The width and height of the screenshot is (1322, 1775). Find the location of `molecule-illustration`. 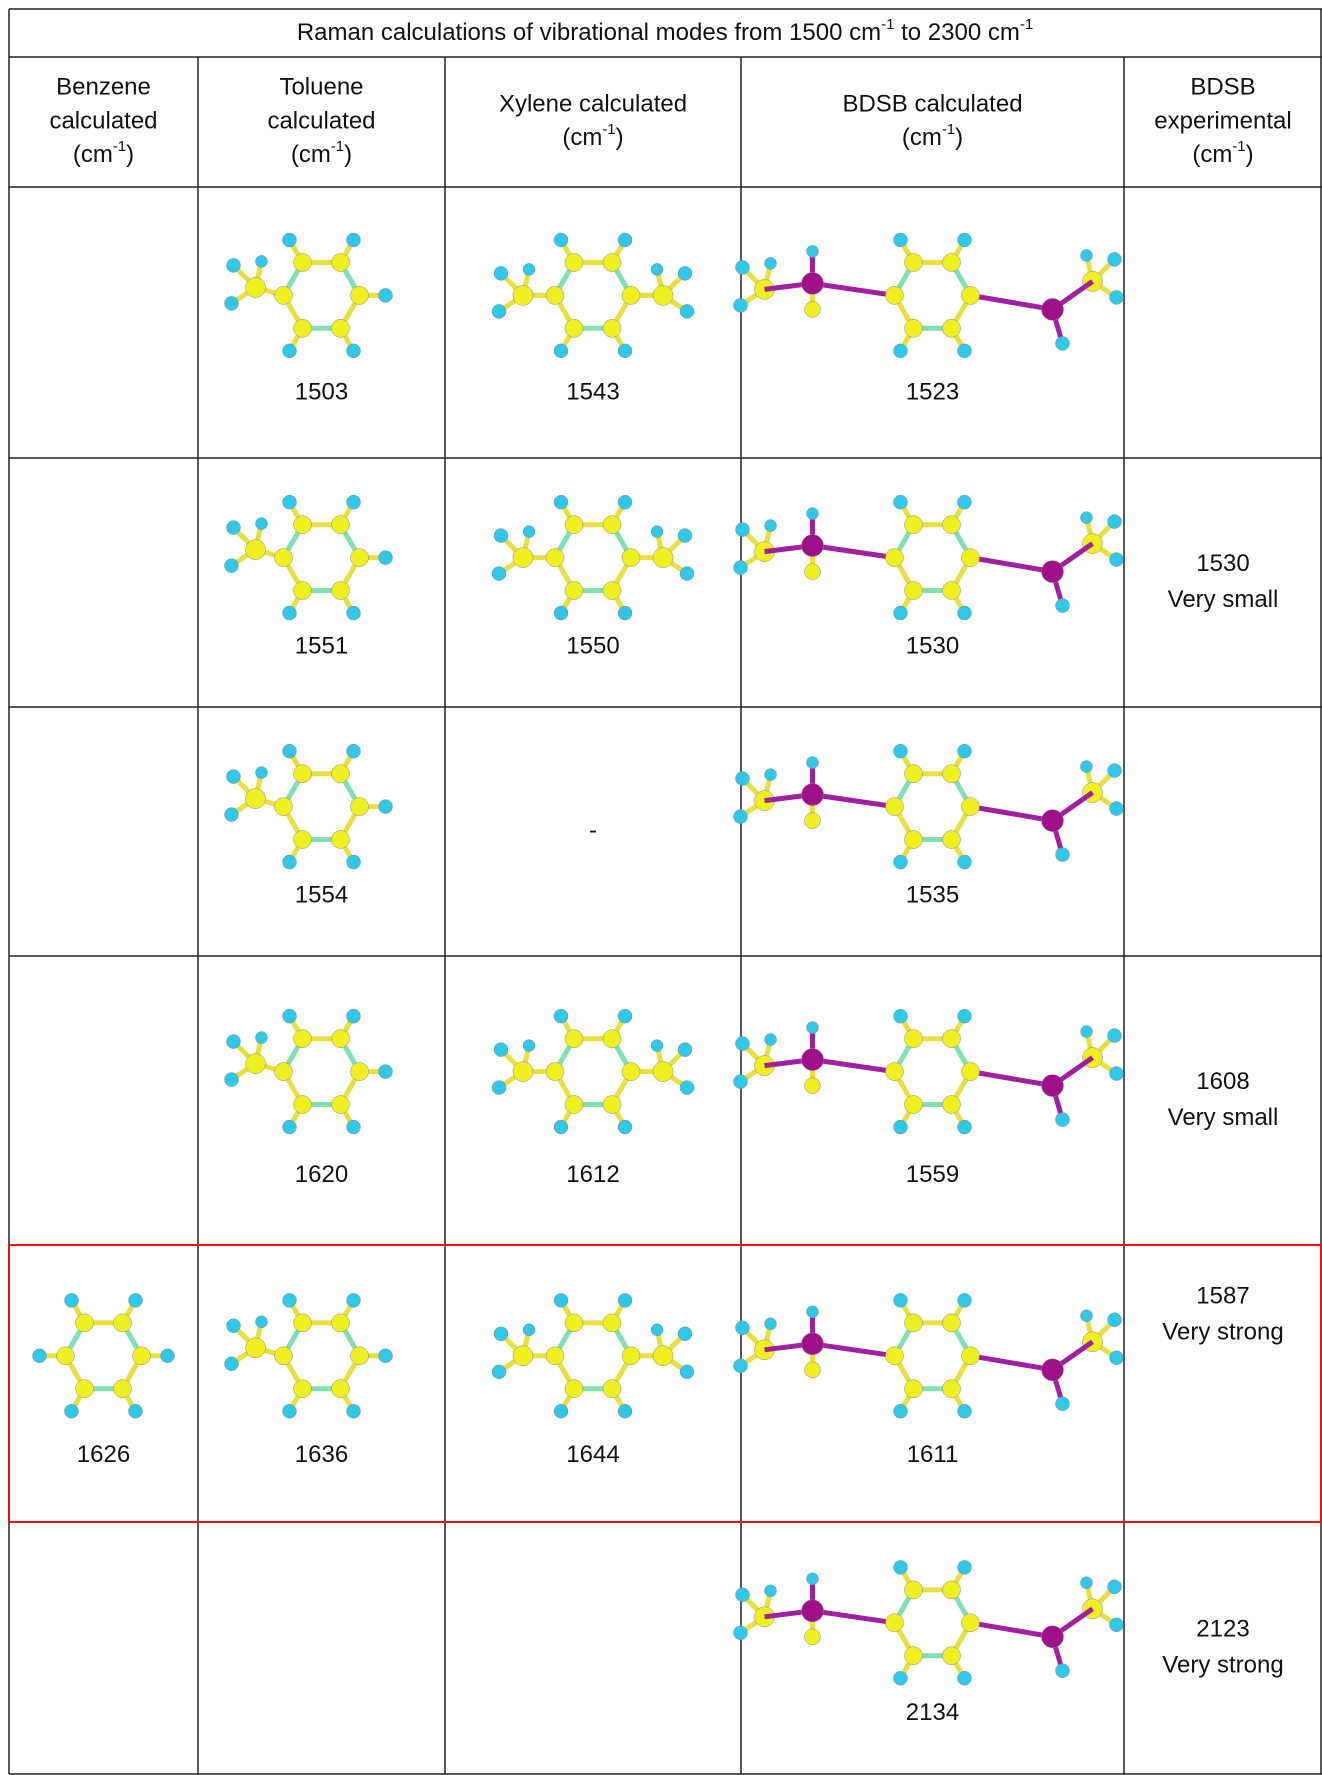

molecule-illustration is located at coordinates (928, 295).